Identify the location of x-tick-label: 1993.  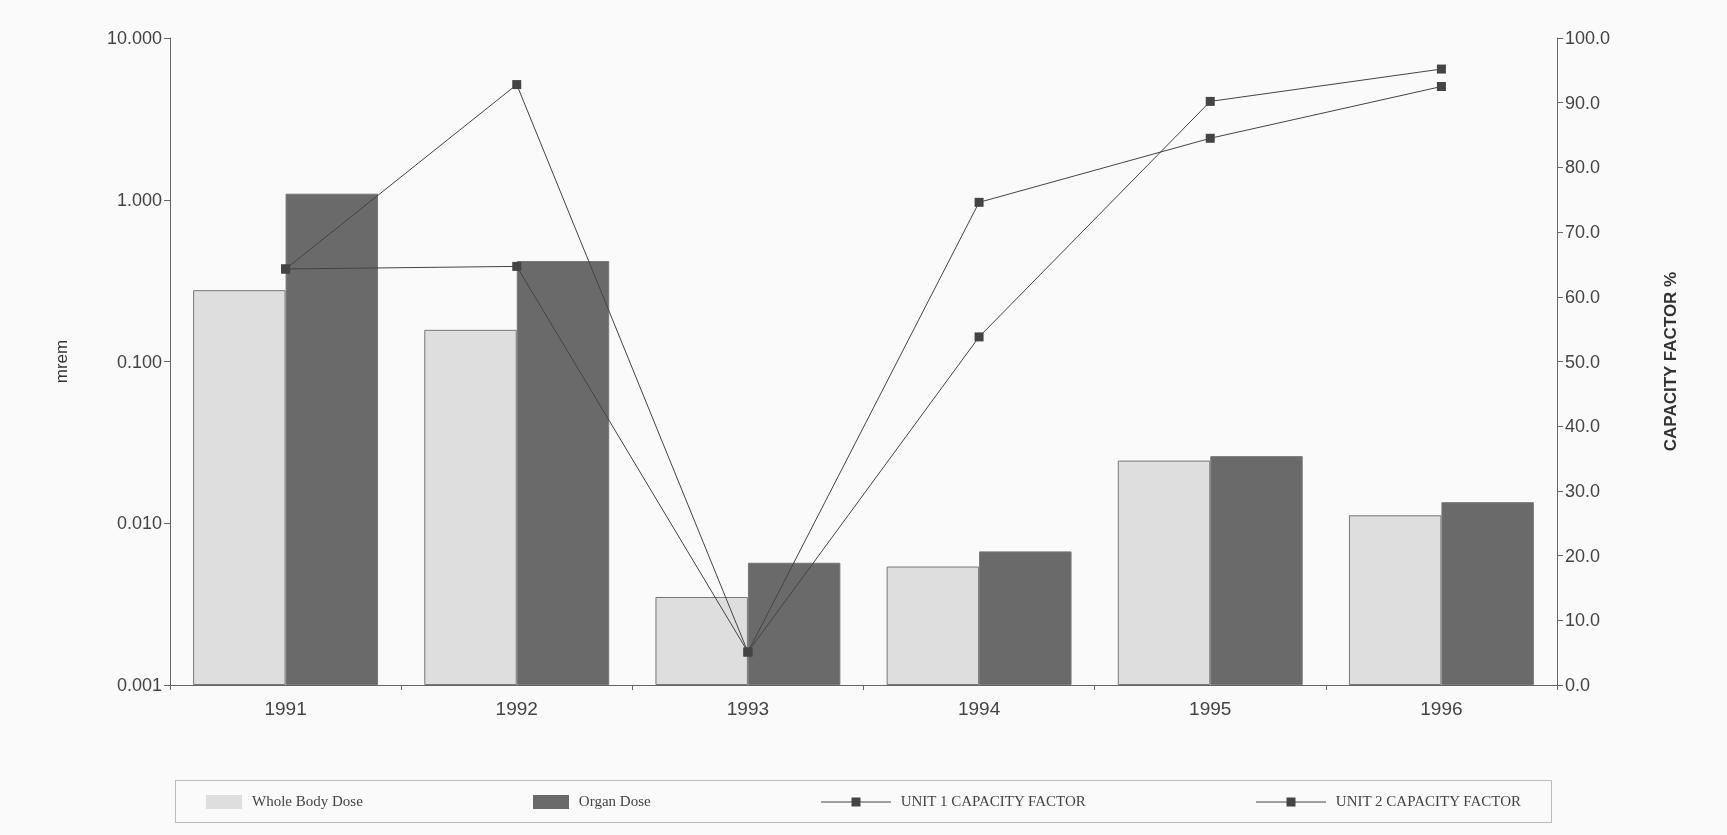
(748, 708).